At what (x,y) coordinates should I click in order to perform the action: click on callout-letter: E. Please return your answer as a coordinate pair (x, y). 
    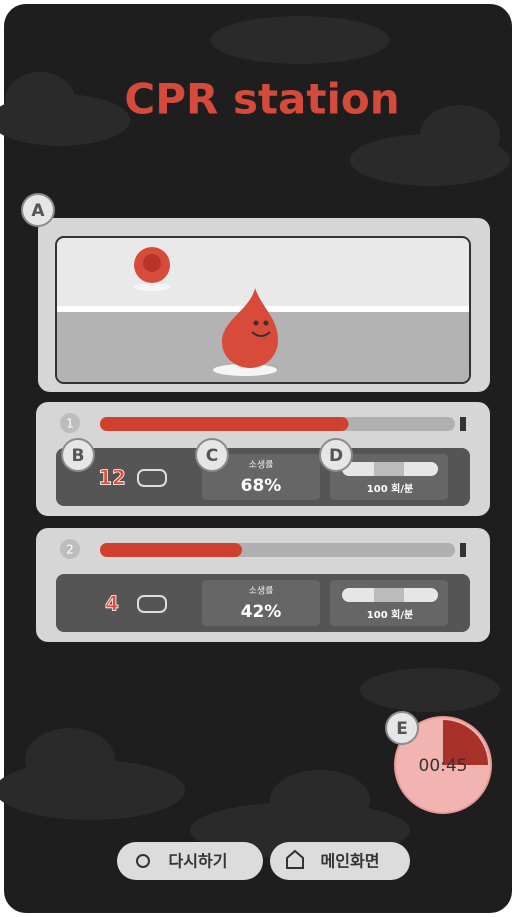
    Looking at the image, I should click on (402, 729).